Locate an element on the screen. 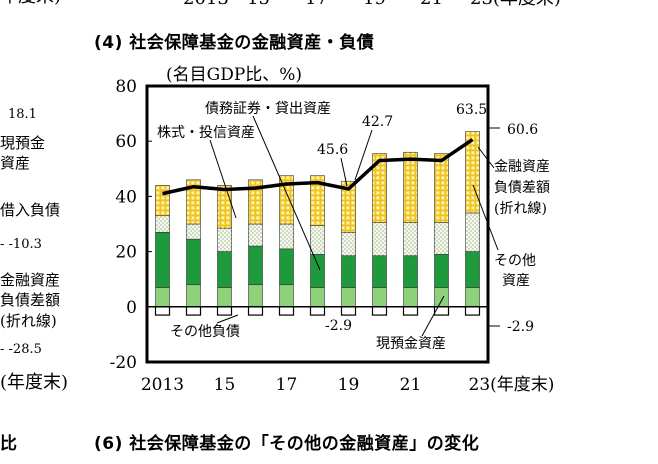 The width and height of the screenshot is (658, 464). cropped-tick-17: 17 is located at coordinates (316, 4).